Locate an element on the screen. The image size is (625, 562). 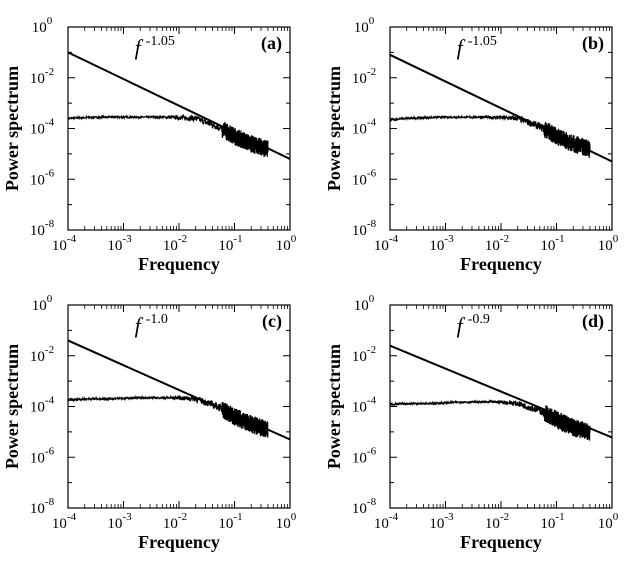
fit-label: f -1.05 is located at coordinates (477, 47).